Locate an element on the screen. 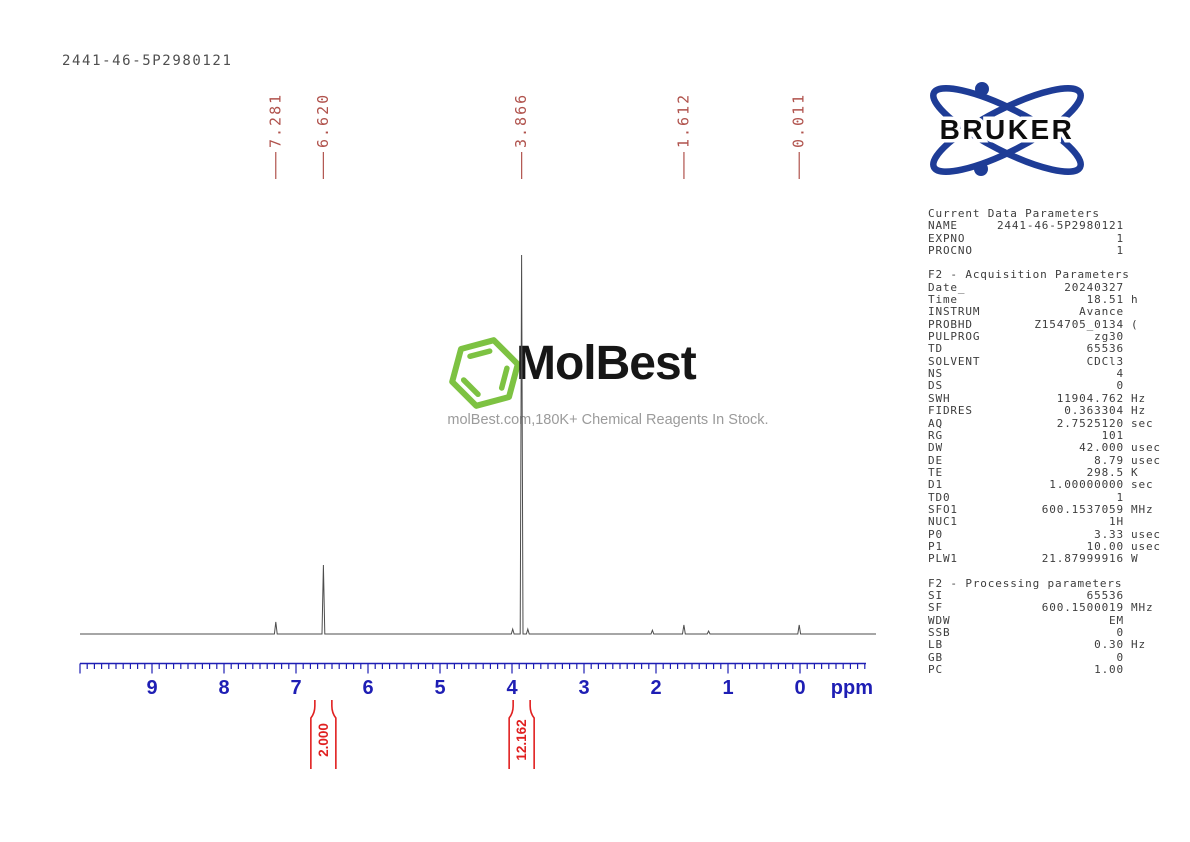 This screenshot has height=842, width=1190. parameter-value: 18.51 is located at coordinates (1105, 300).